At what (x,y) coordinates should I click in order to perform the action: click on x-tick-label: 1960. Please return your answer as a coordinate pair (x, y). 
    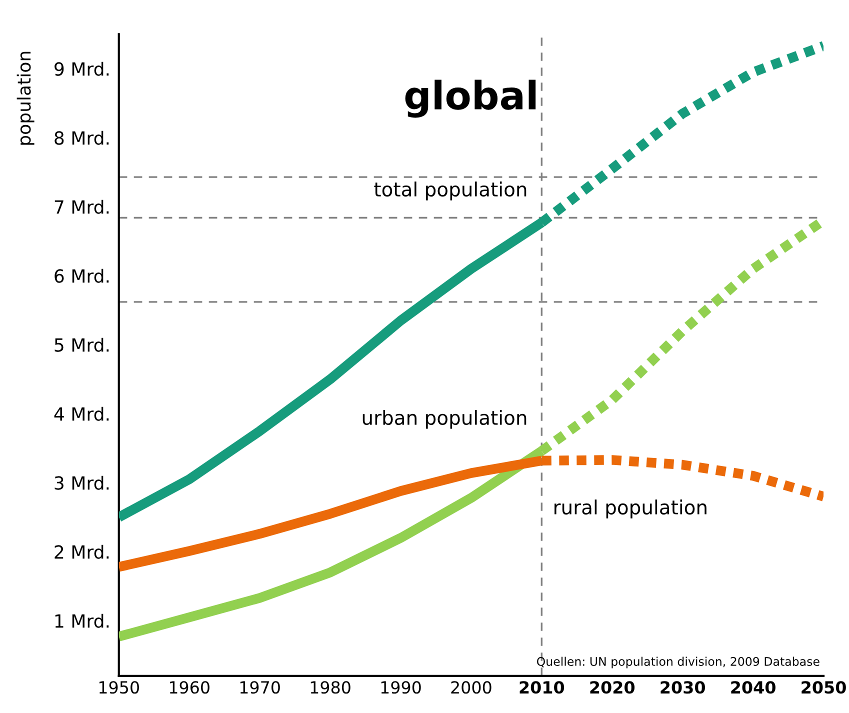
    Looking at the image, I should click on (190, 687).